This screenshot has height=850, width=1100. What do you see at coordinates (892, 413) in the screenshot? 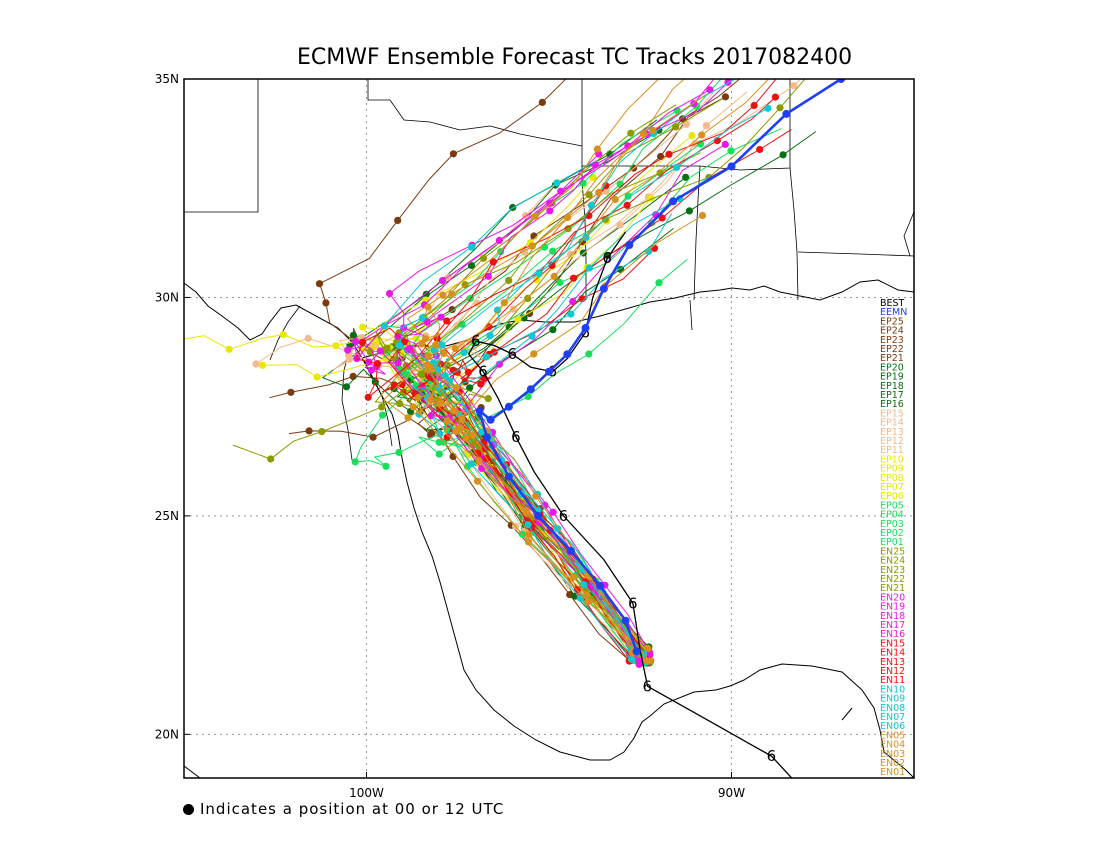
I see `legend-entry: EP15` at bounding box center [892, 413].